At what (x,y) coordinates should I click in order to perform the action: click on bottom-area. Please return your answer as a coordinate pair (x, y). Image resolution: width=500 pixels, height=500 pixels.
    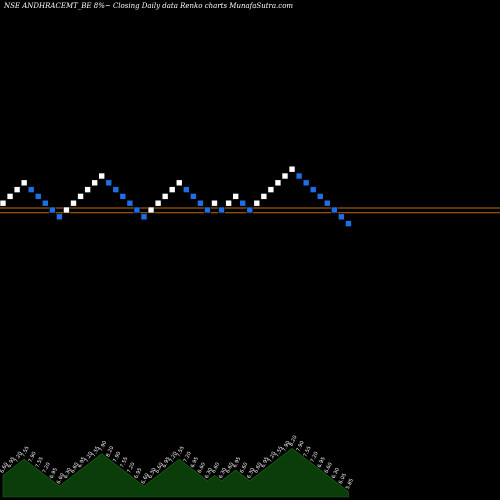
    Looking at the image, I should click on (175, 473).